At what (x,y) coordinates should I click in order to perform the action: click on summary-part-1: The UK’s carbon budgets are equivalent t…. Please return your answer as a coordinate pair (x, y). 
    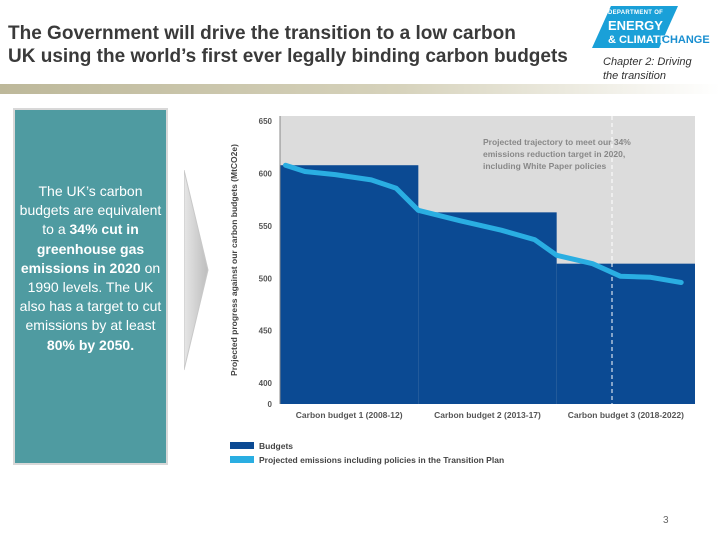
    Looking at the image, I should click on (90, 210).